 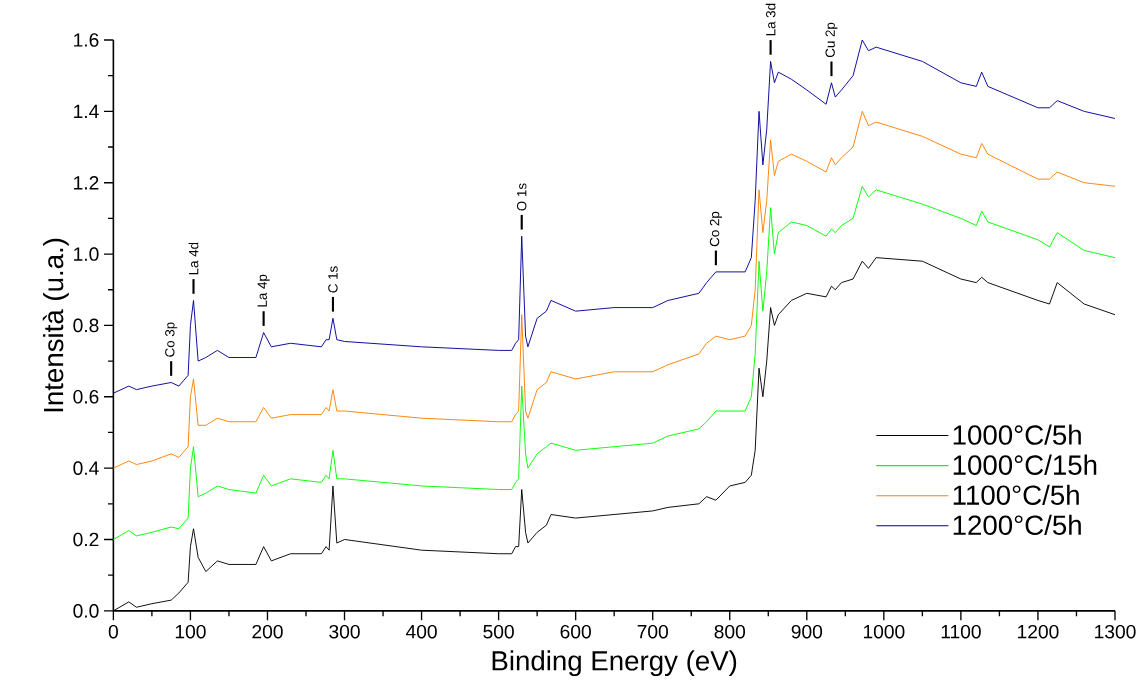 I want to click on x-tick-label: 500, so click(x=498, y=632).